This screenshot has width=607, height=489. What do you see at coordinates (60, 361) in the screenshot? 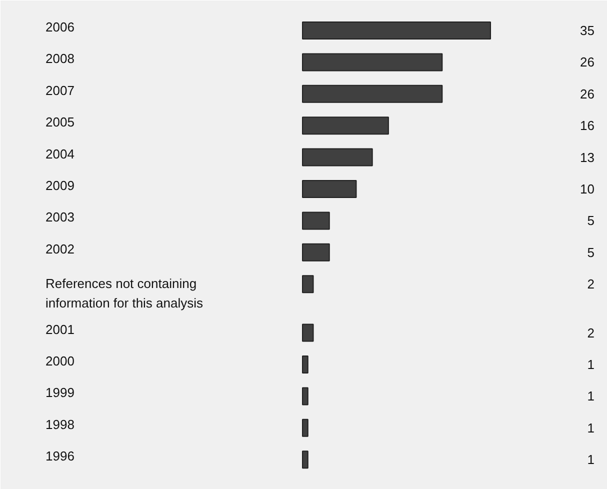
I see `y-tick-label: 2000` at bounding box center [60, 361].